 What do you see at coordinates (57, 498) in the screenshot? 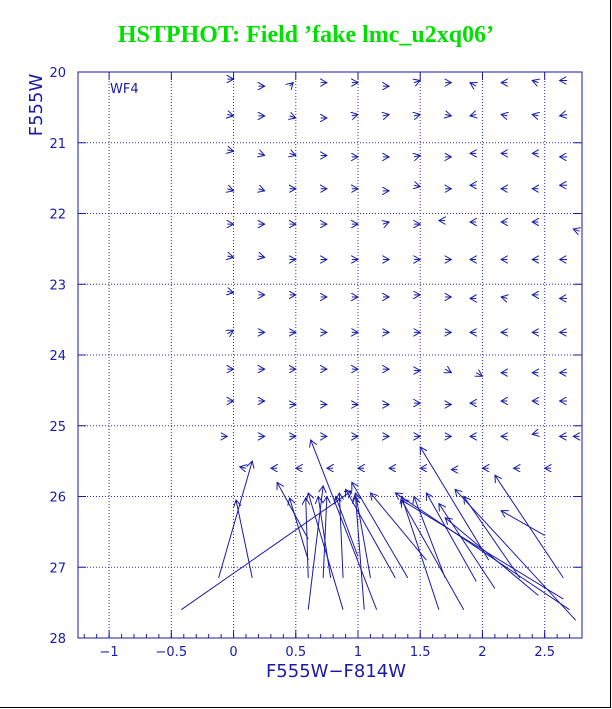
I see `y-tick-label: 26` at bounding box center [57, 498].